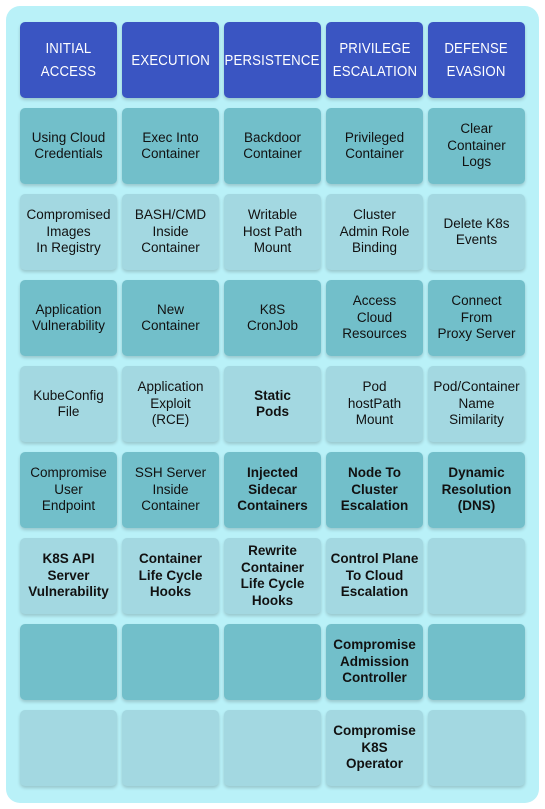  I want to click on technique-cell-writable-host-path-mount: Writable Host Path Mount, so click(272, 232).